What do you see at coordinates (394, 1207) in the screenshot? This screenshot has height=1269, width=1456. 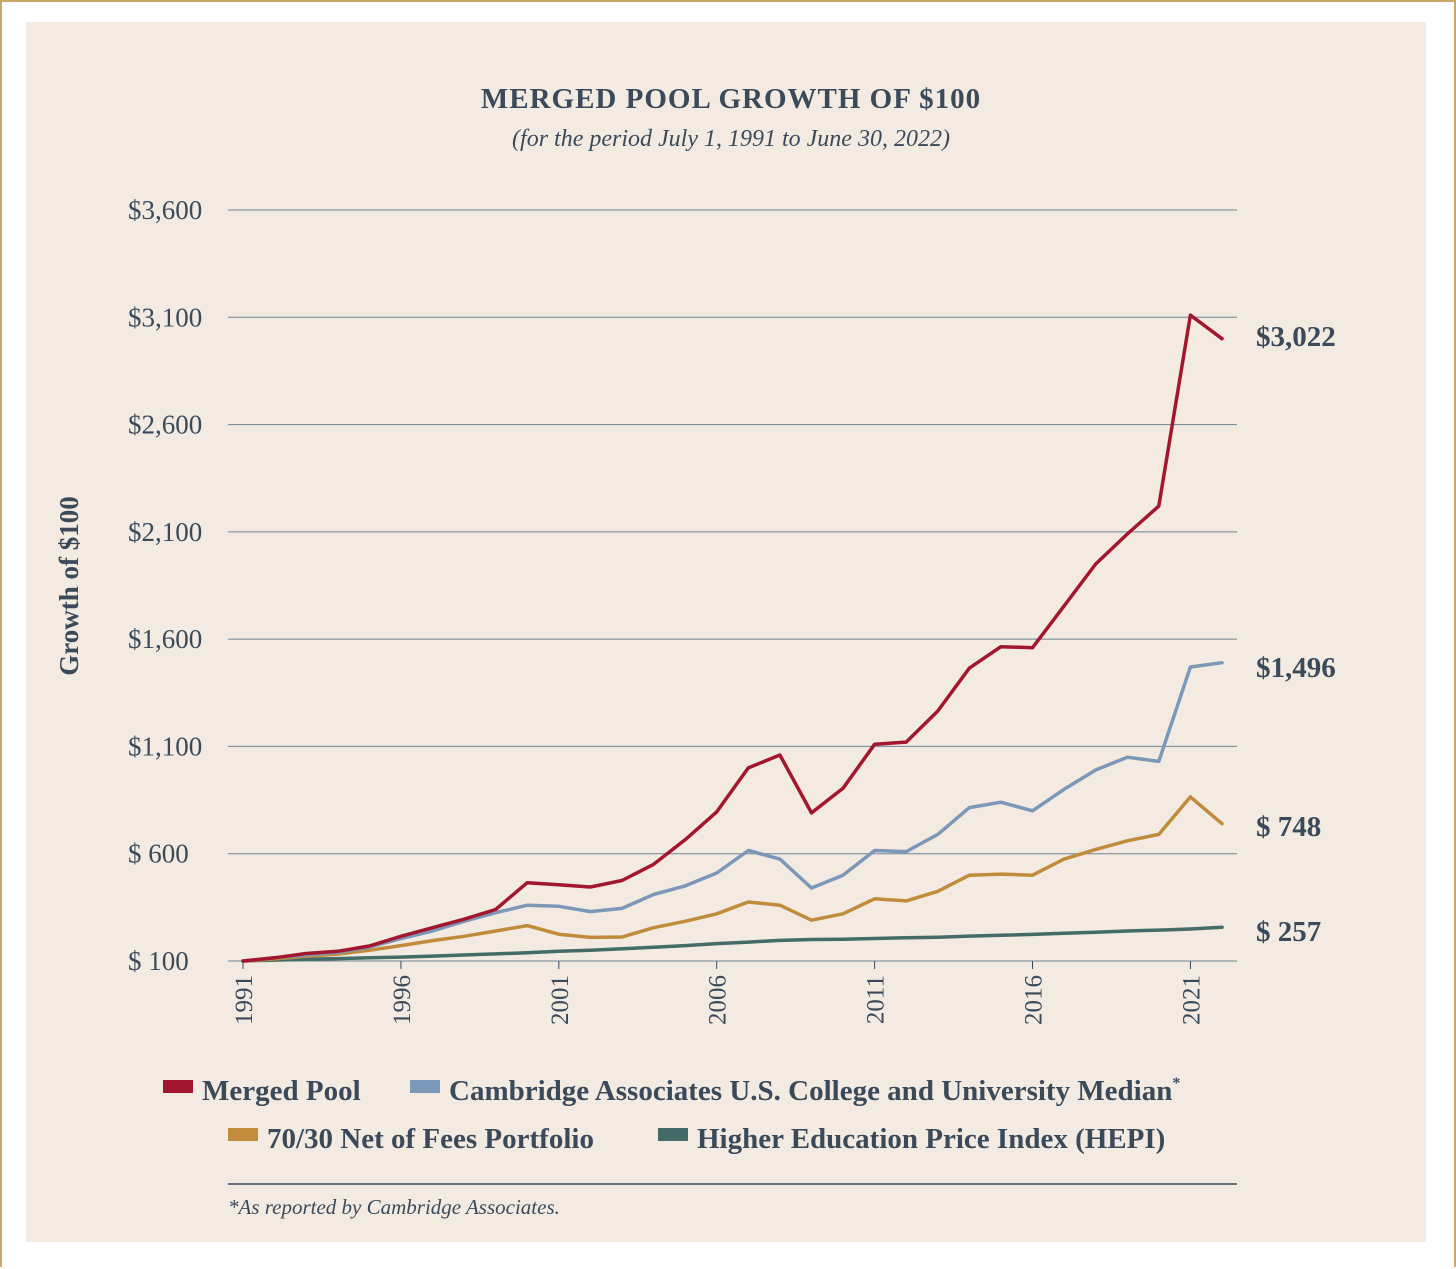 I see `footnote: *As reported by Cambridge Associates.` at bounding box center [394, 1207].